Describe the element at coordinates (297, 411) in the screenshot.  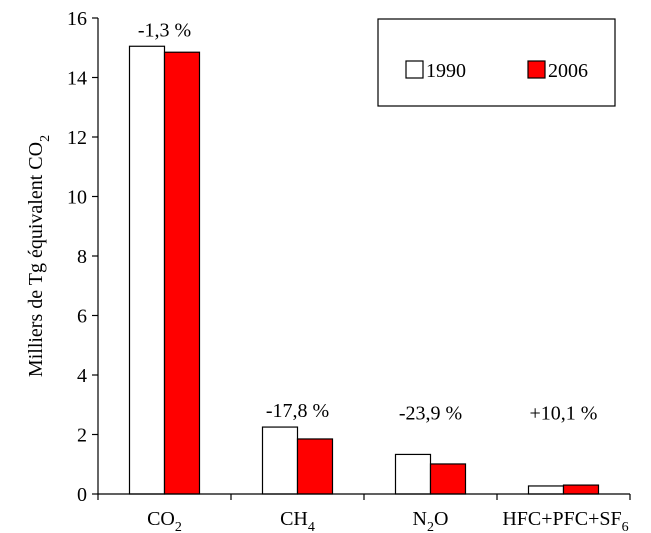
I see `bar-annotation: -17,8 %` at that location.